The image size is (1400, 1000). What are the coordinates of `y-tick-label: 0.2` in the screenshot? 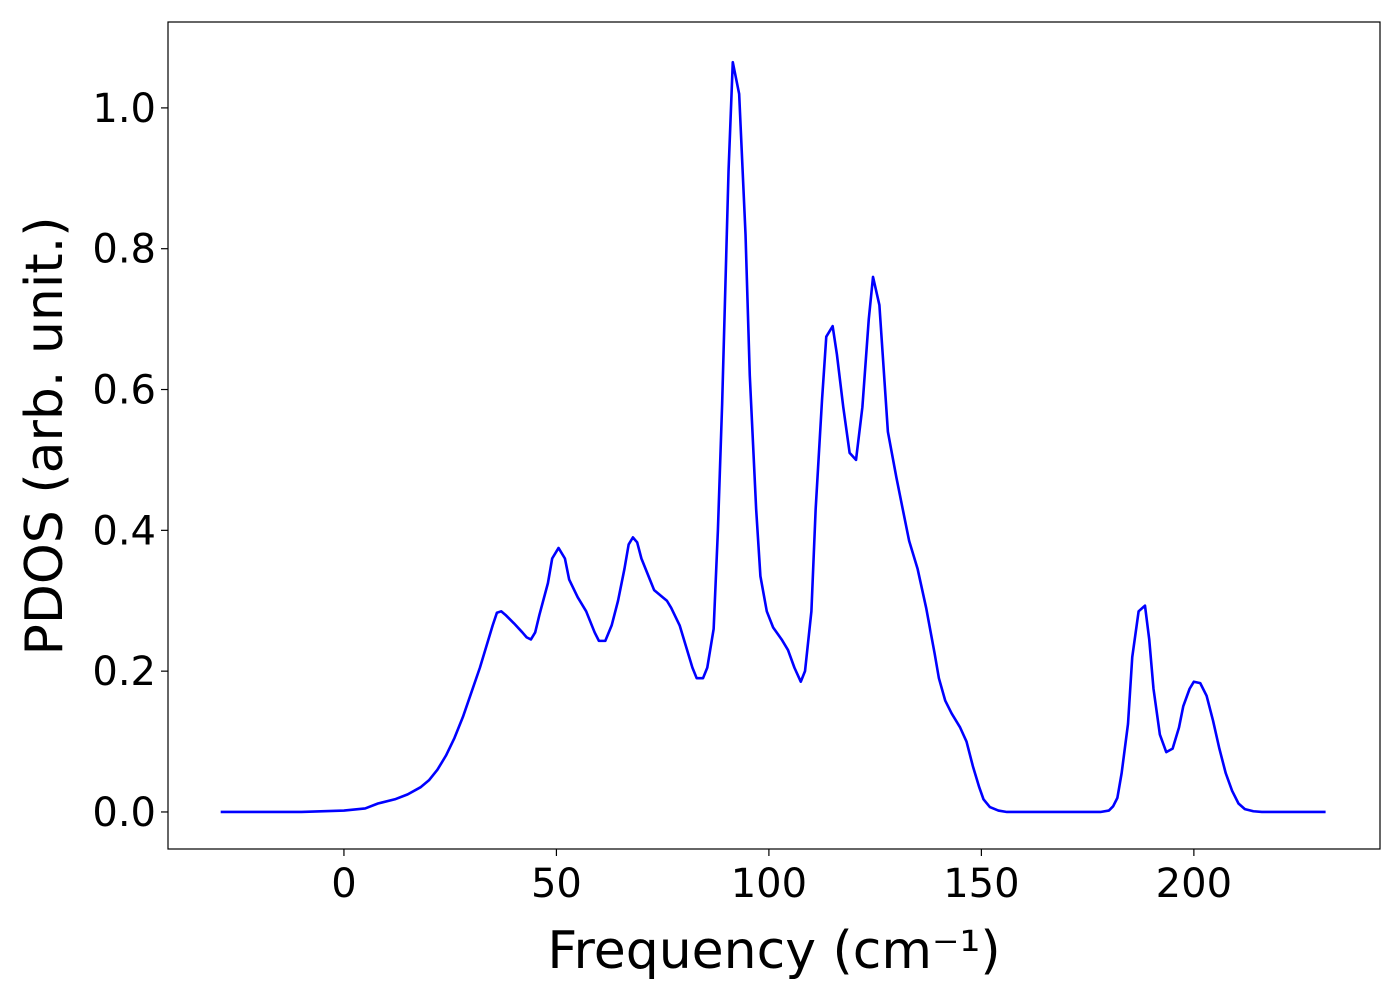 It's located at (124, 672).